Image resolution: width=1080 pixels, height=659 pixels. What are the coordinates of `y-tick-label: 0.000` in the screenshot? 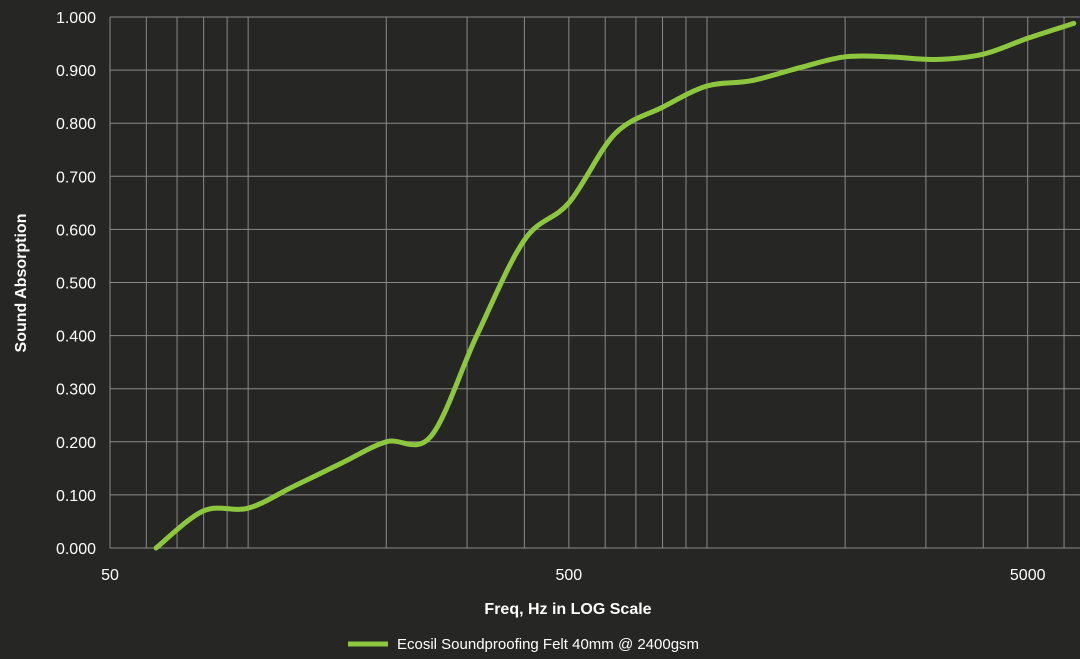 It's located at (76, 549).